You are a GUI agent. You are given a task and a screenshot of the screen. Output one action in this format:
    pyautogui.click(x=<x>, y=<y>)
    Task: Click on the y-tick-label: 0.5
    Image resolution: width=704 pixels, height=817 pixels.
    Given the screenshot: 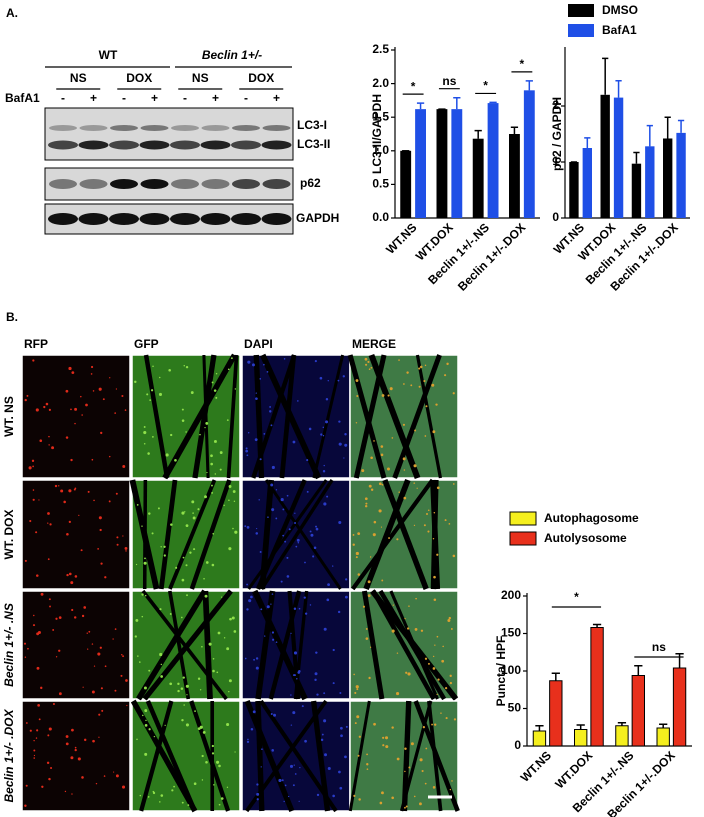 What is the action you would take?
    pyautogui.click(x=380, y=184)
    